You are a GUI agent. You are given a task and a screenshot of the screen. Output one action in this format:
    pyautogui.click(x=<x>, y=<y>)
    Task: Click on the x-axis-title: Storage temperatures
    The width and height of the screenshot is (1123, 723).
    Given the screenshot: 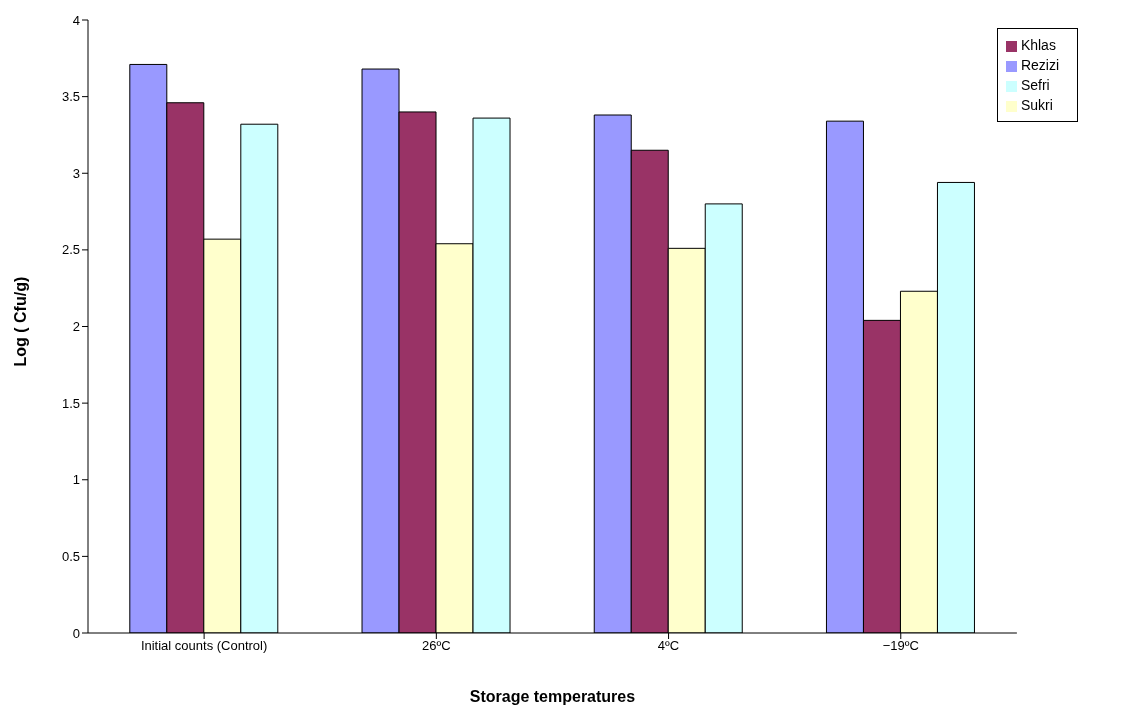 What is the action you would take?
    pyautogui.click(x=552, y=697)
    